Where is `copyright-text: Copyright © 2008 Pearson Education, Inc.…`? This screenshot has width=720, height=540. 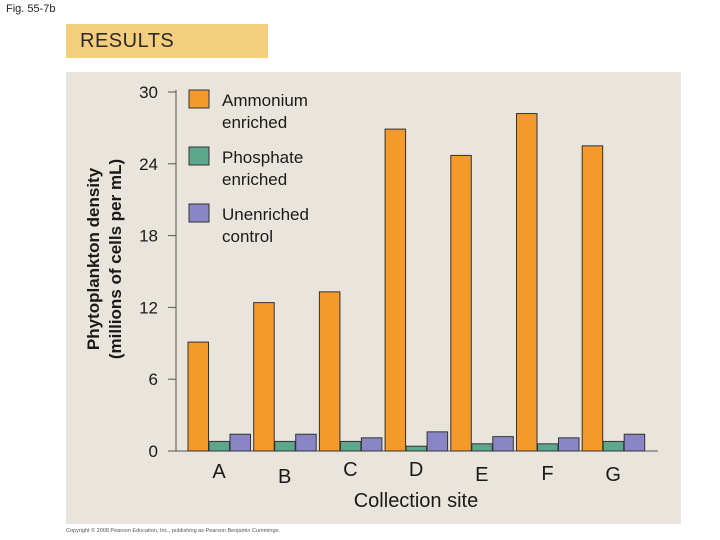 copyright-text: Copyright © 2008 Pearson Education, Inc.… is located at coordinates (173, 531).